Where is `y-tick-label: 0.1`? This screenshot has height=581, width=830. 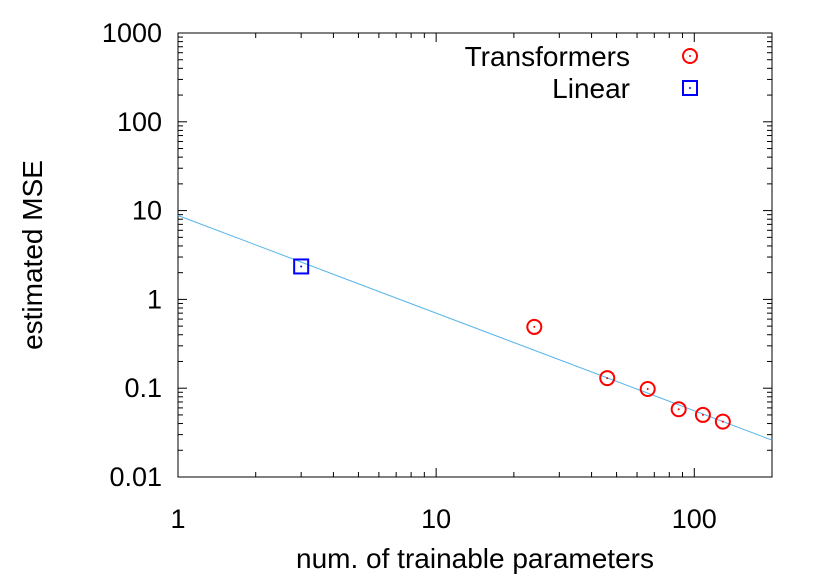 y-tick-label: 0.1 is located at coordinates (143, 388).